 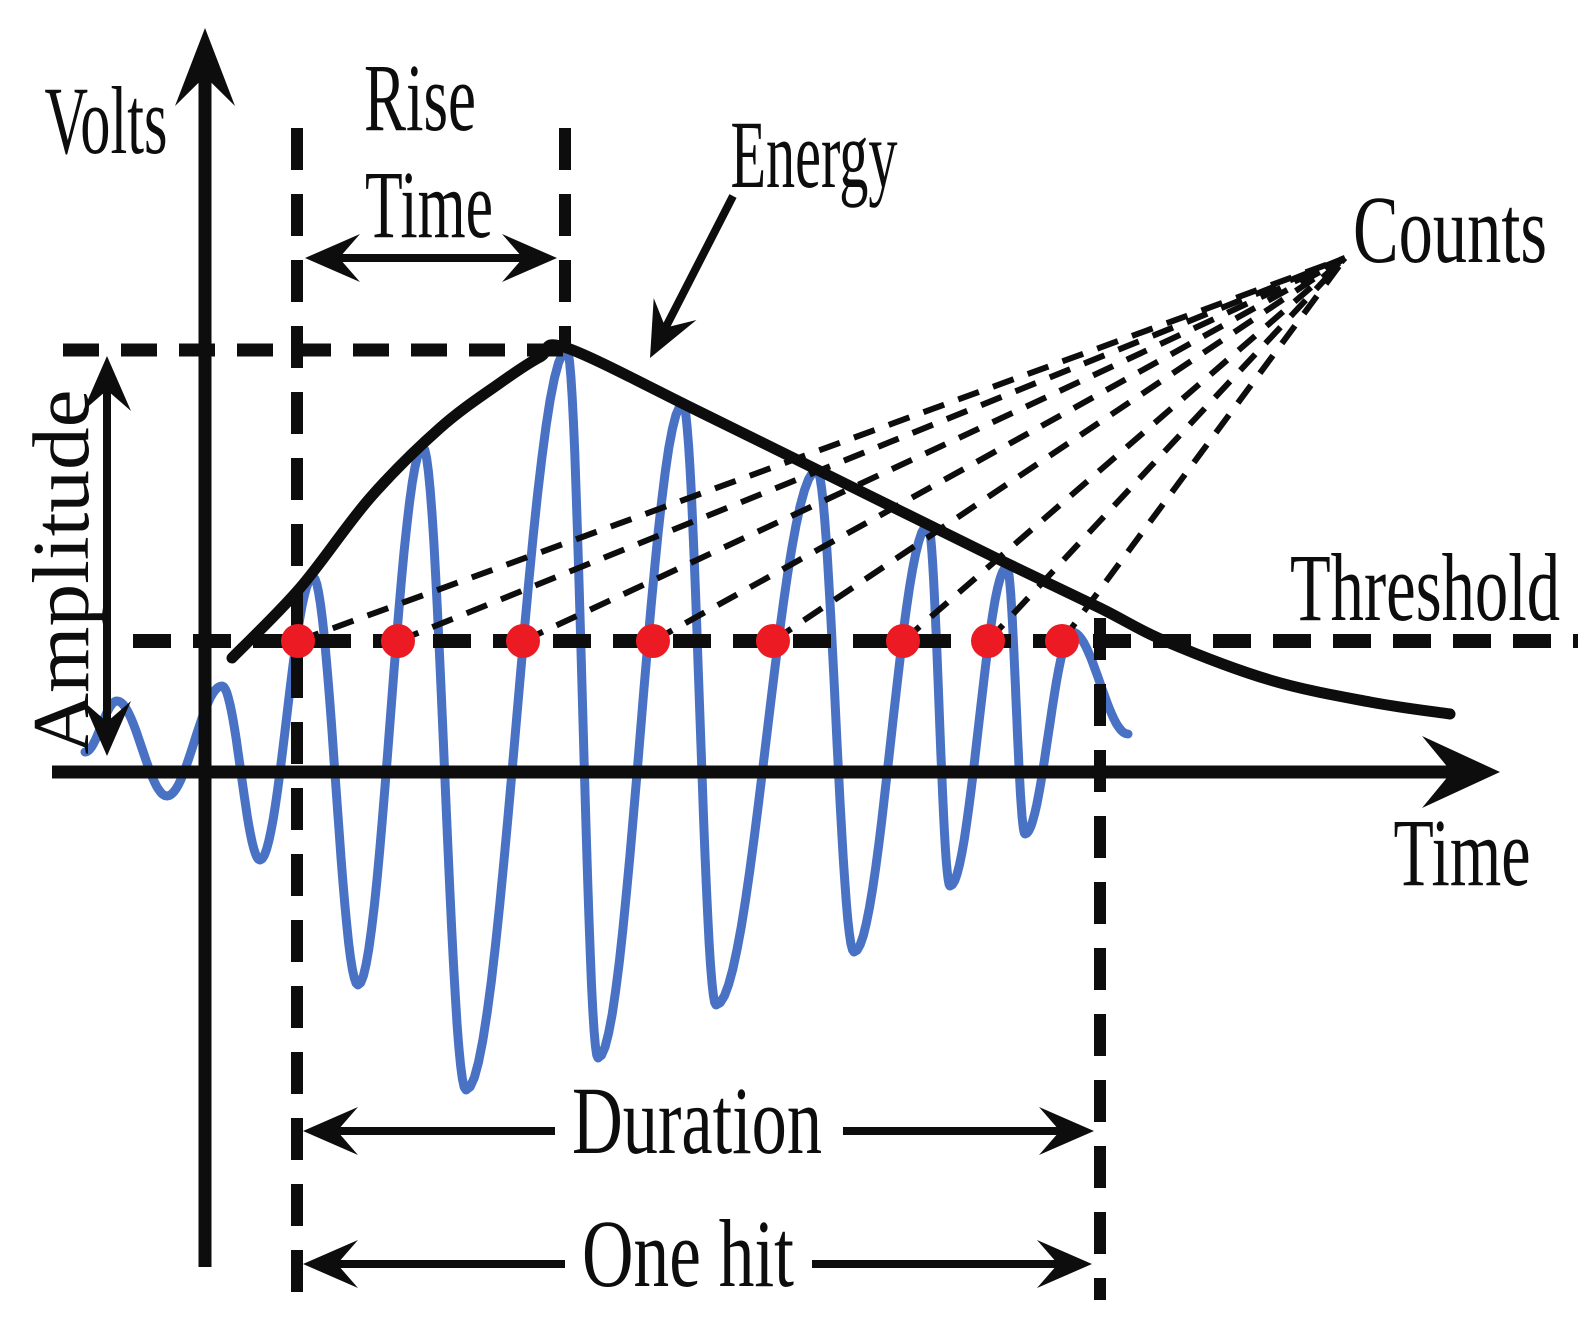 What do you see at coordinates (529, 258) in the screenshot?
I see `rise-time-arrow-end-head` at bounding box center [529, 258].